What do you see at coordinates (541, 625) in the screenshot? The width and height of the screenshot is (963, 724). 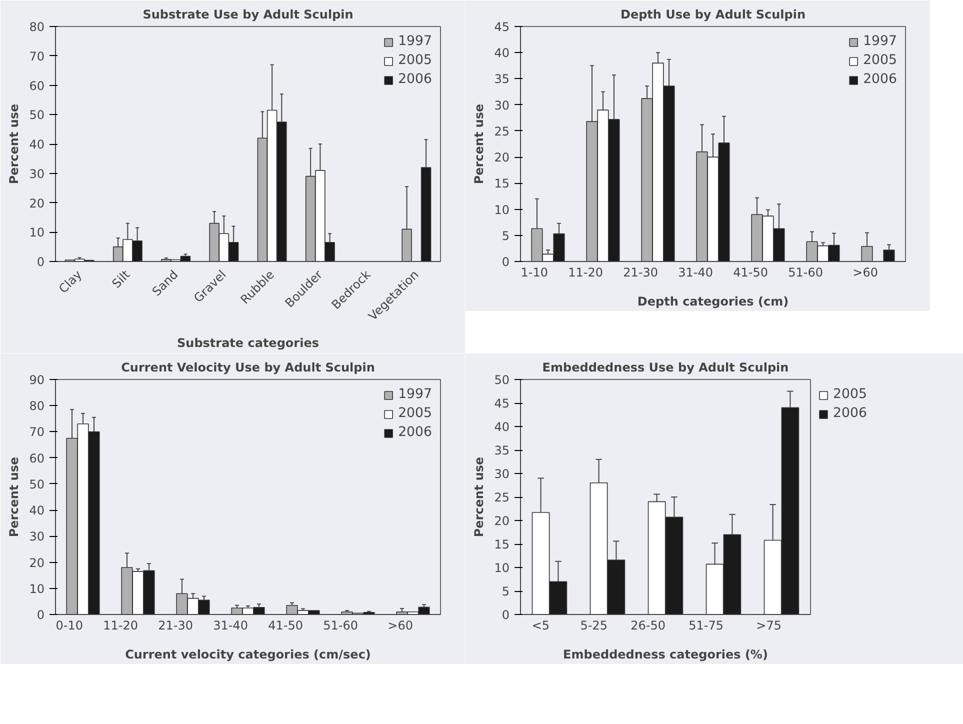 I see `x-tick-label: <5` at bounding box center [541, 625].